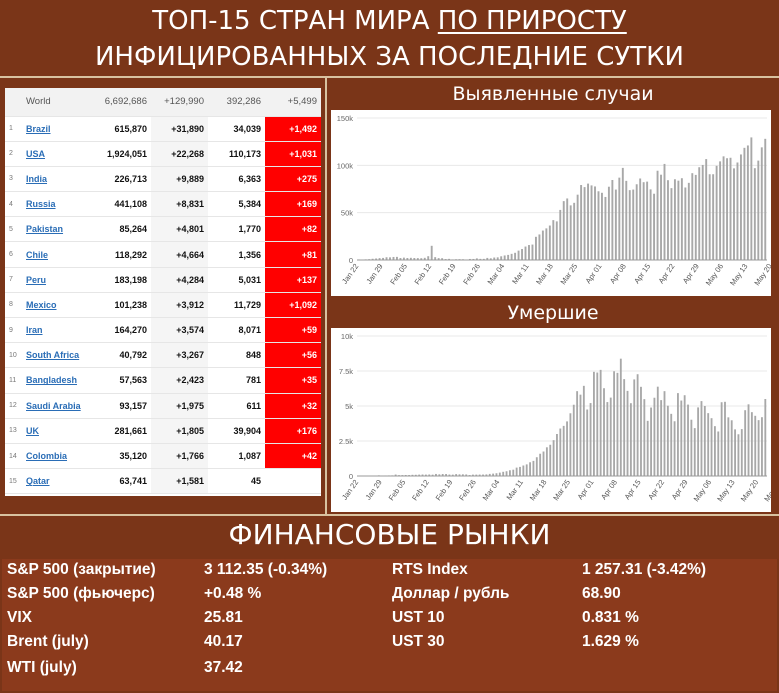 The width and height of the screenshot is (779, 693). What do you see at coordinates (58, 481) in the screenshot?
I see `country-link: Qatar` at bounding box center [58, 481].